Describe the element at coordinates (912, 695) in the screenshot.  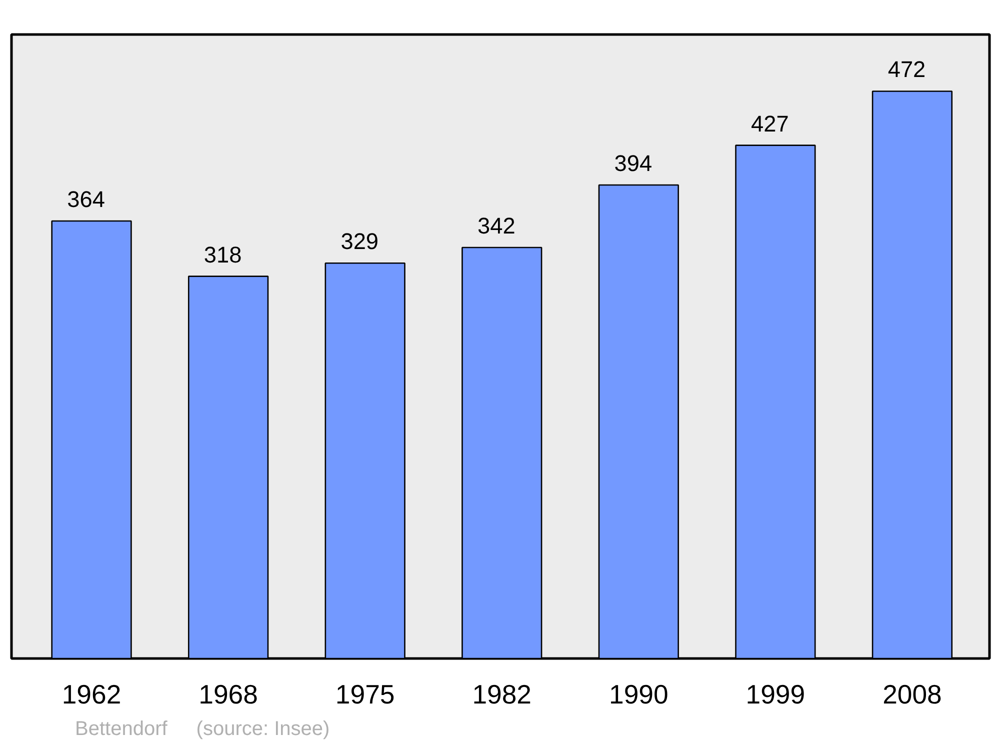
I see `x-tick-label: 2008` at that location.